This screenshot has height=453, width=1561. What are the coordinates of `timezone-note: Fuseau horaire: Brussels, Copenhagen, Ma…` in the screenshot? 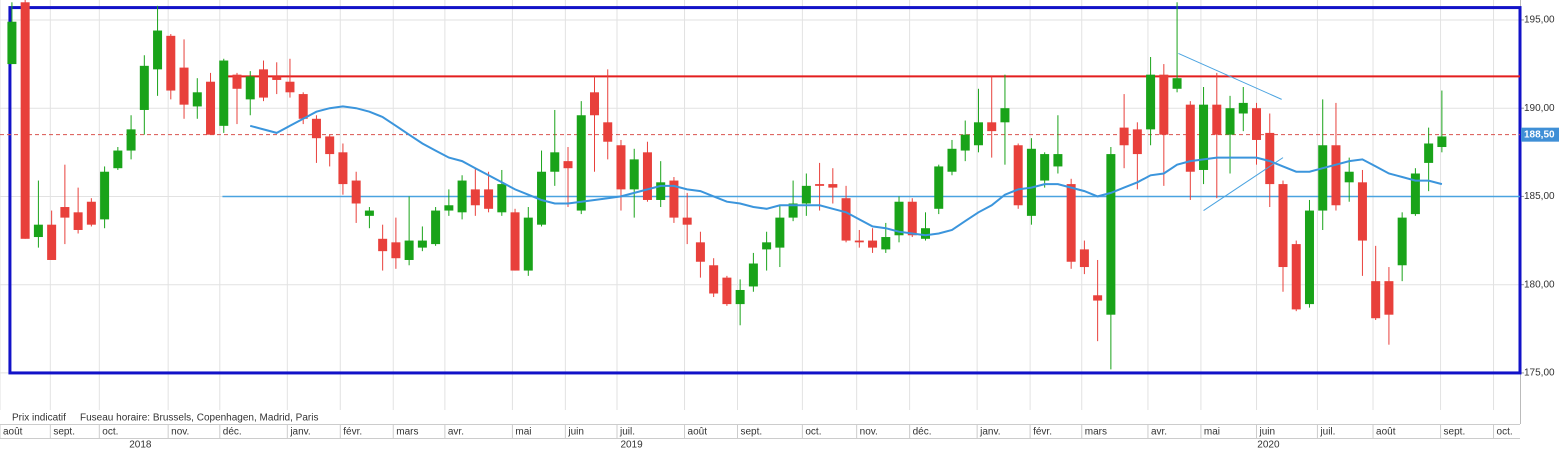 It's located at (199, 418).